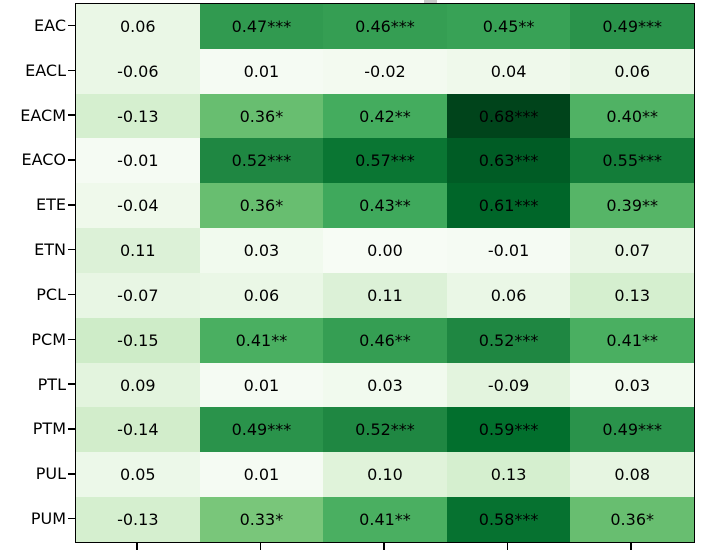  I want to click on heatmap-cell: 0.43**, so click(385, 206).